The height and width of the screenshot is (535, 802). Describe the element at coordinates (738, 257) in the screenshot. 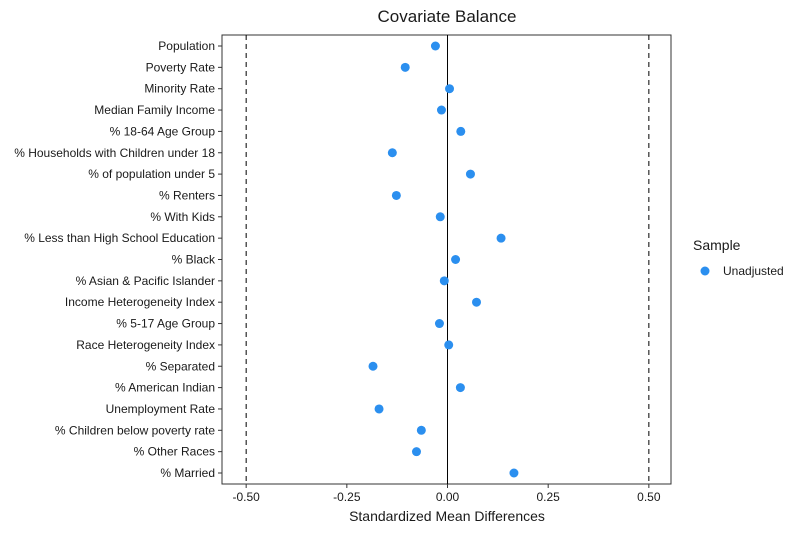

I see `legend: Sample Unadjusted` at that location.